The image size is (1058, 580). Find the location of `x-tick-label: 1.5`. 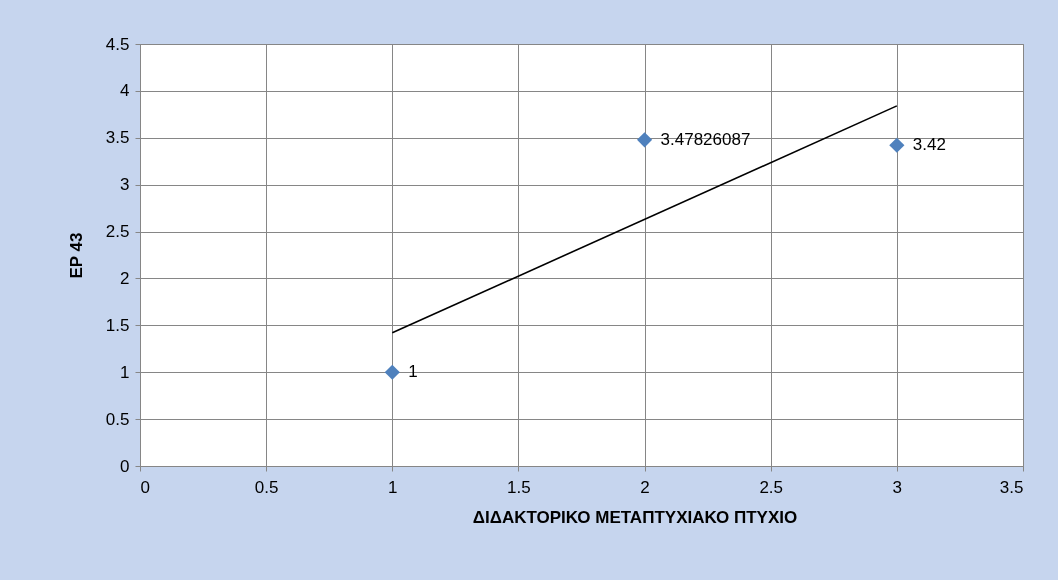

x-tick-label: 1.5 is located at coordinates (519, 487).